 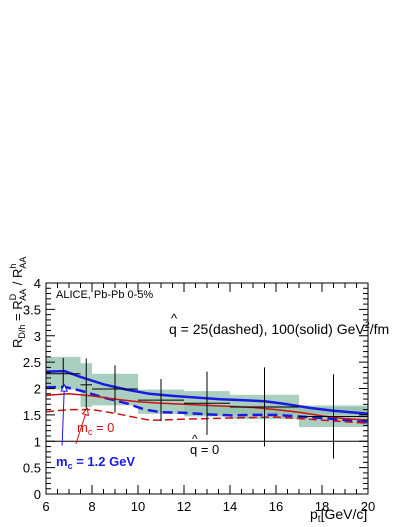 I want to click on x-tick-label-7: 20, so click(x=368, y=506).